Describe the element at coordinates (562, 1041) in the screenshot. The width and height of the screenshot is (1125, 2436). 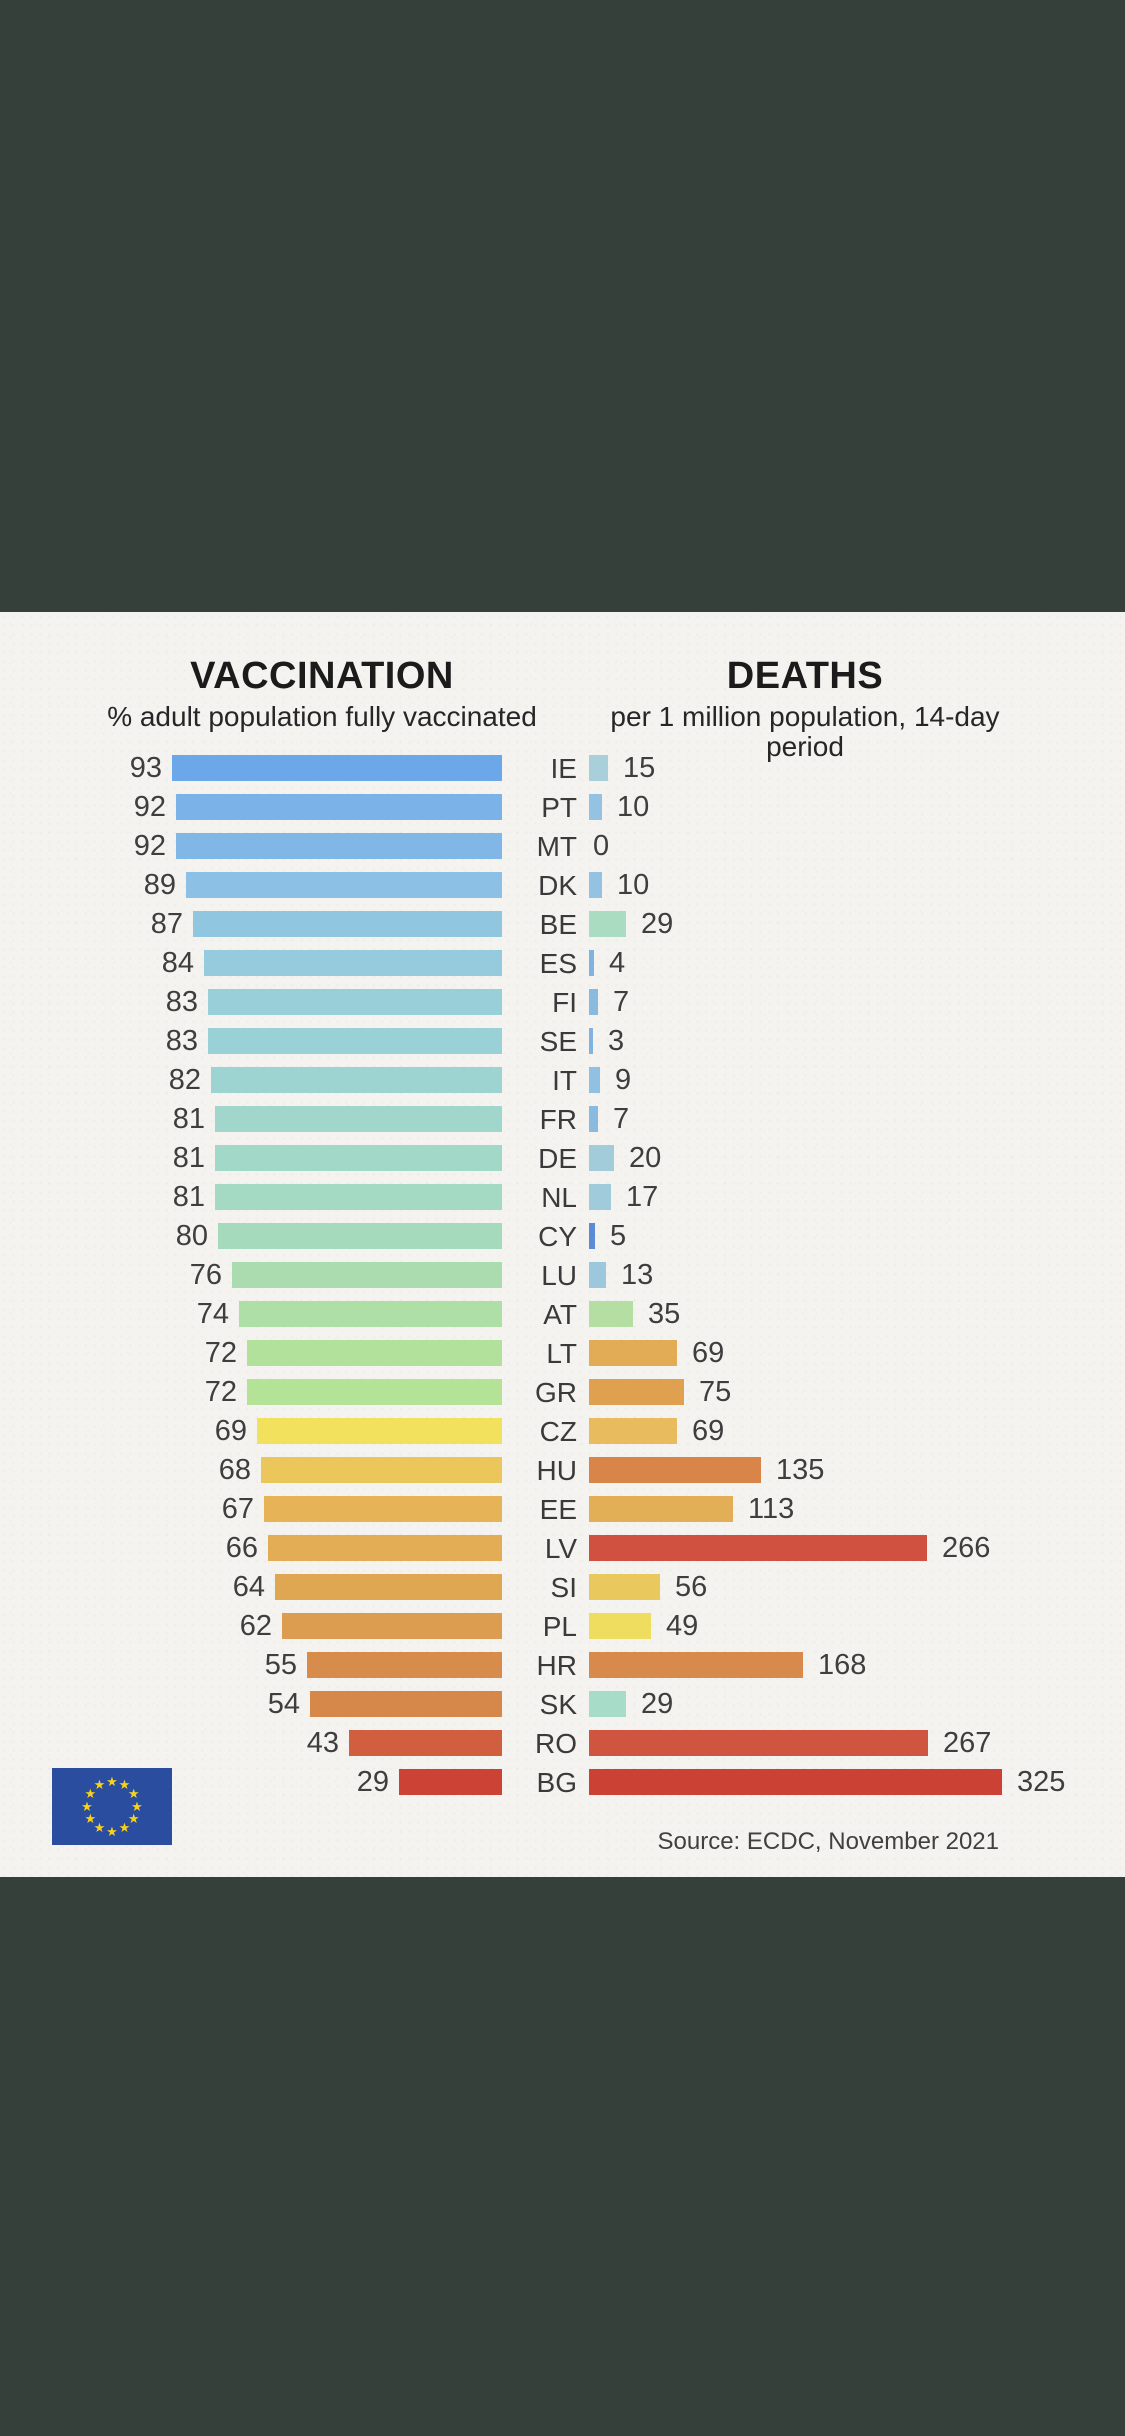
I see `chart-row-se: 83 SE 3` at that location.